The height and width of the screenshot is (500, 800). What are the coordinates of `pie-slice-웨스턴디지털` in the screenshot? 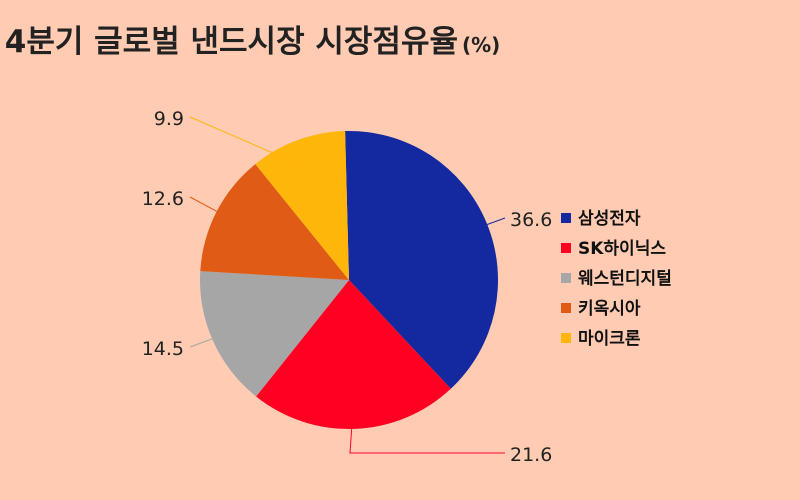 It's located at (274, 334).